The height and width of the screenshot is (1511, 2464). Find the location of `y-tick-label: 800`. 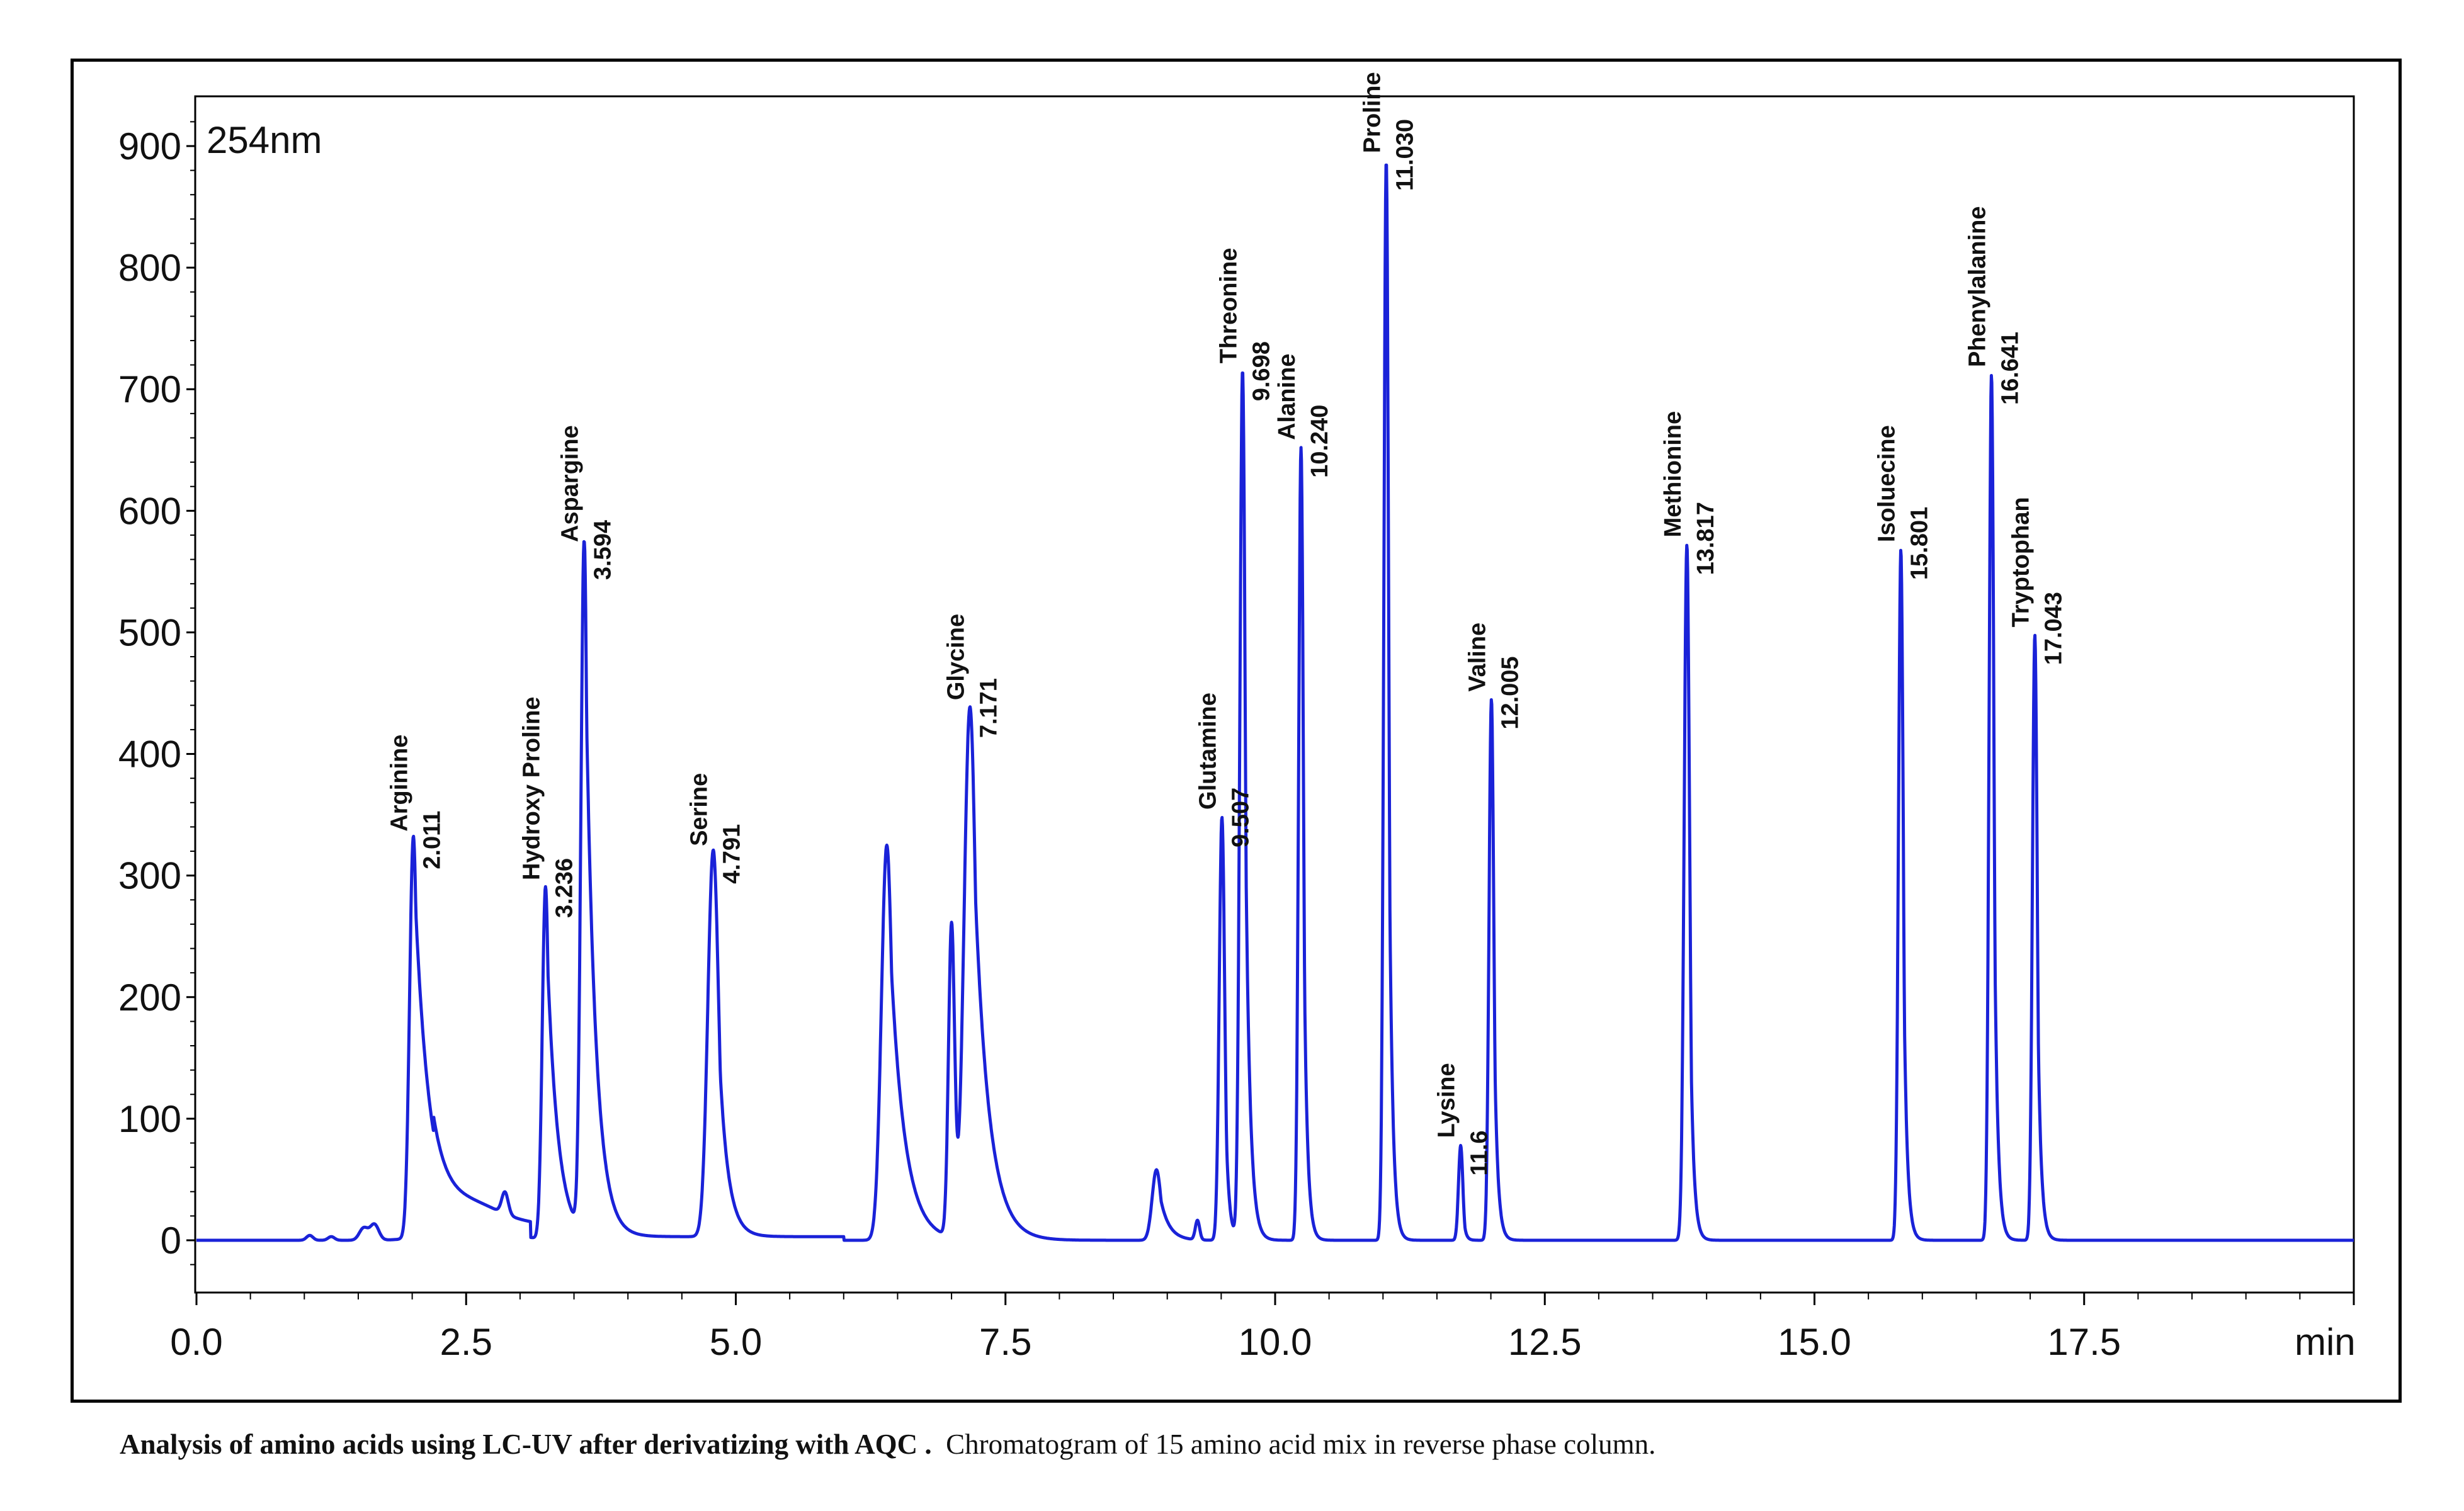

y-tick-label: 800 is located at coordinates (149, 268).